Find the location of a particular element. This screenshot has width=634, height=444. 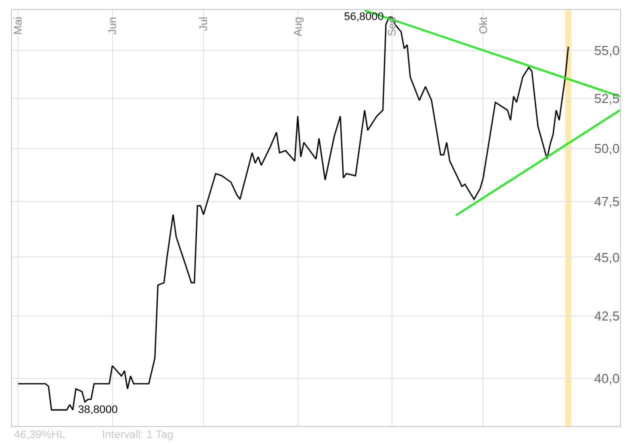

x-tick-label: Okt is located at coordinates (484, 25).